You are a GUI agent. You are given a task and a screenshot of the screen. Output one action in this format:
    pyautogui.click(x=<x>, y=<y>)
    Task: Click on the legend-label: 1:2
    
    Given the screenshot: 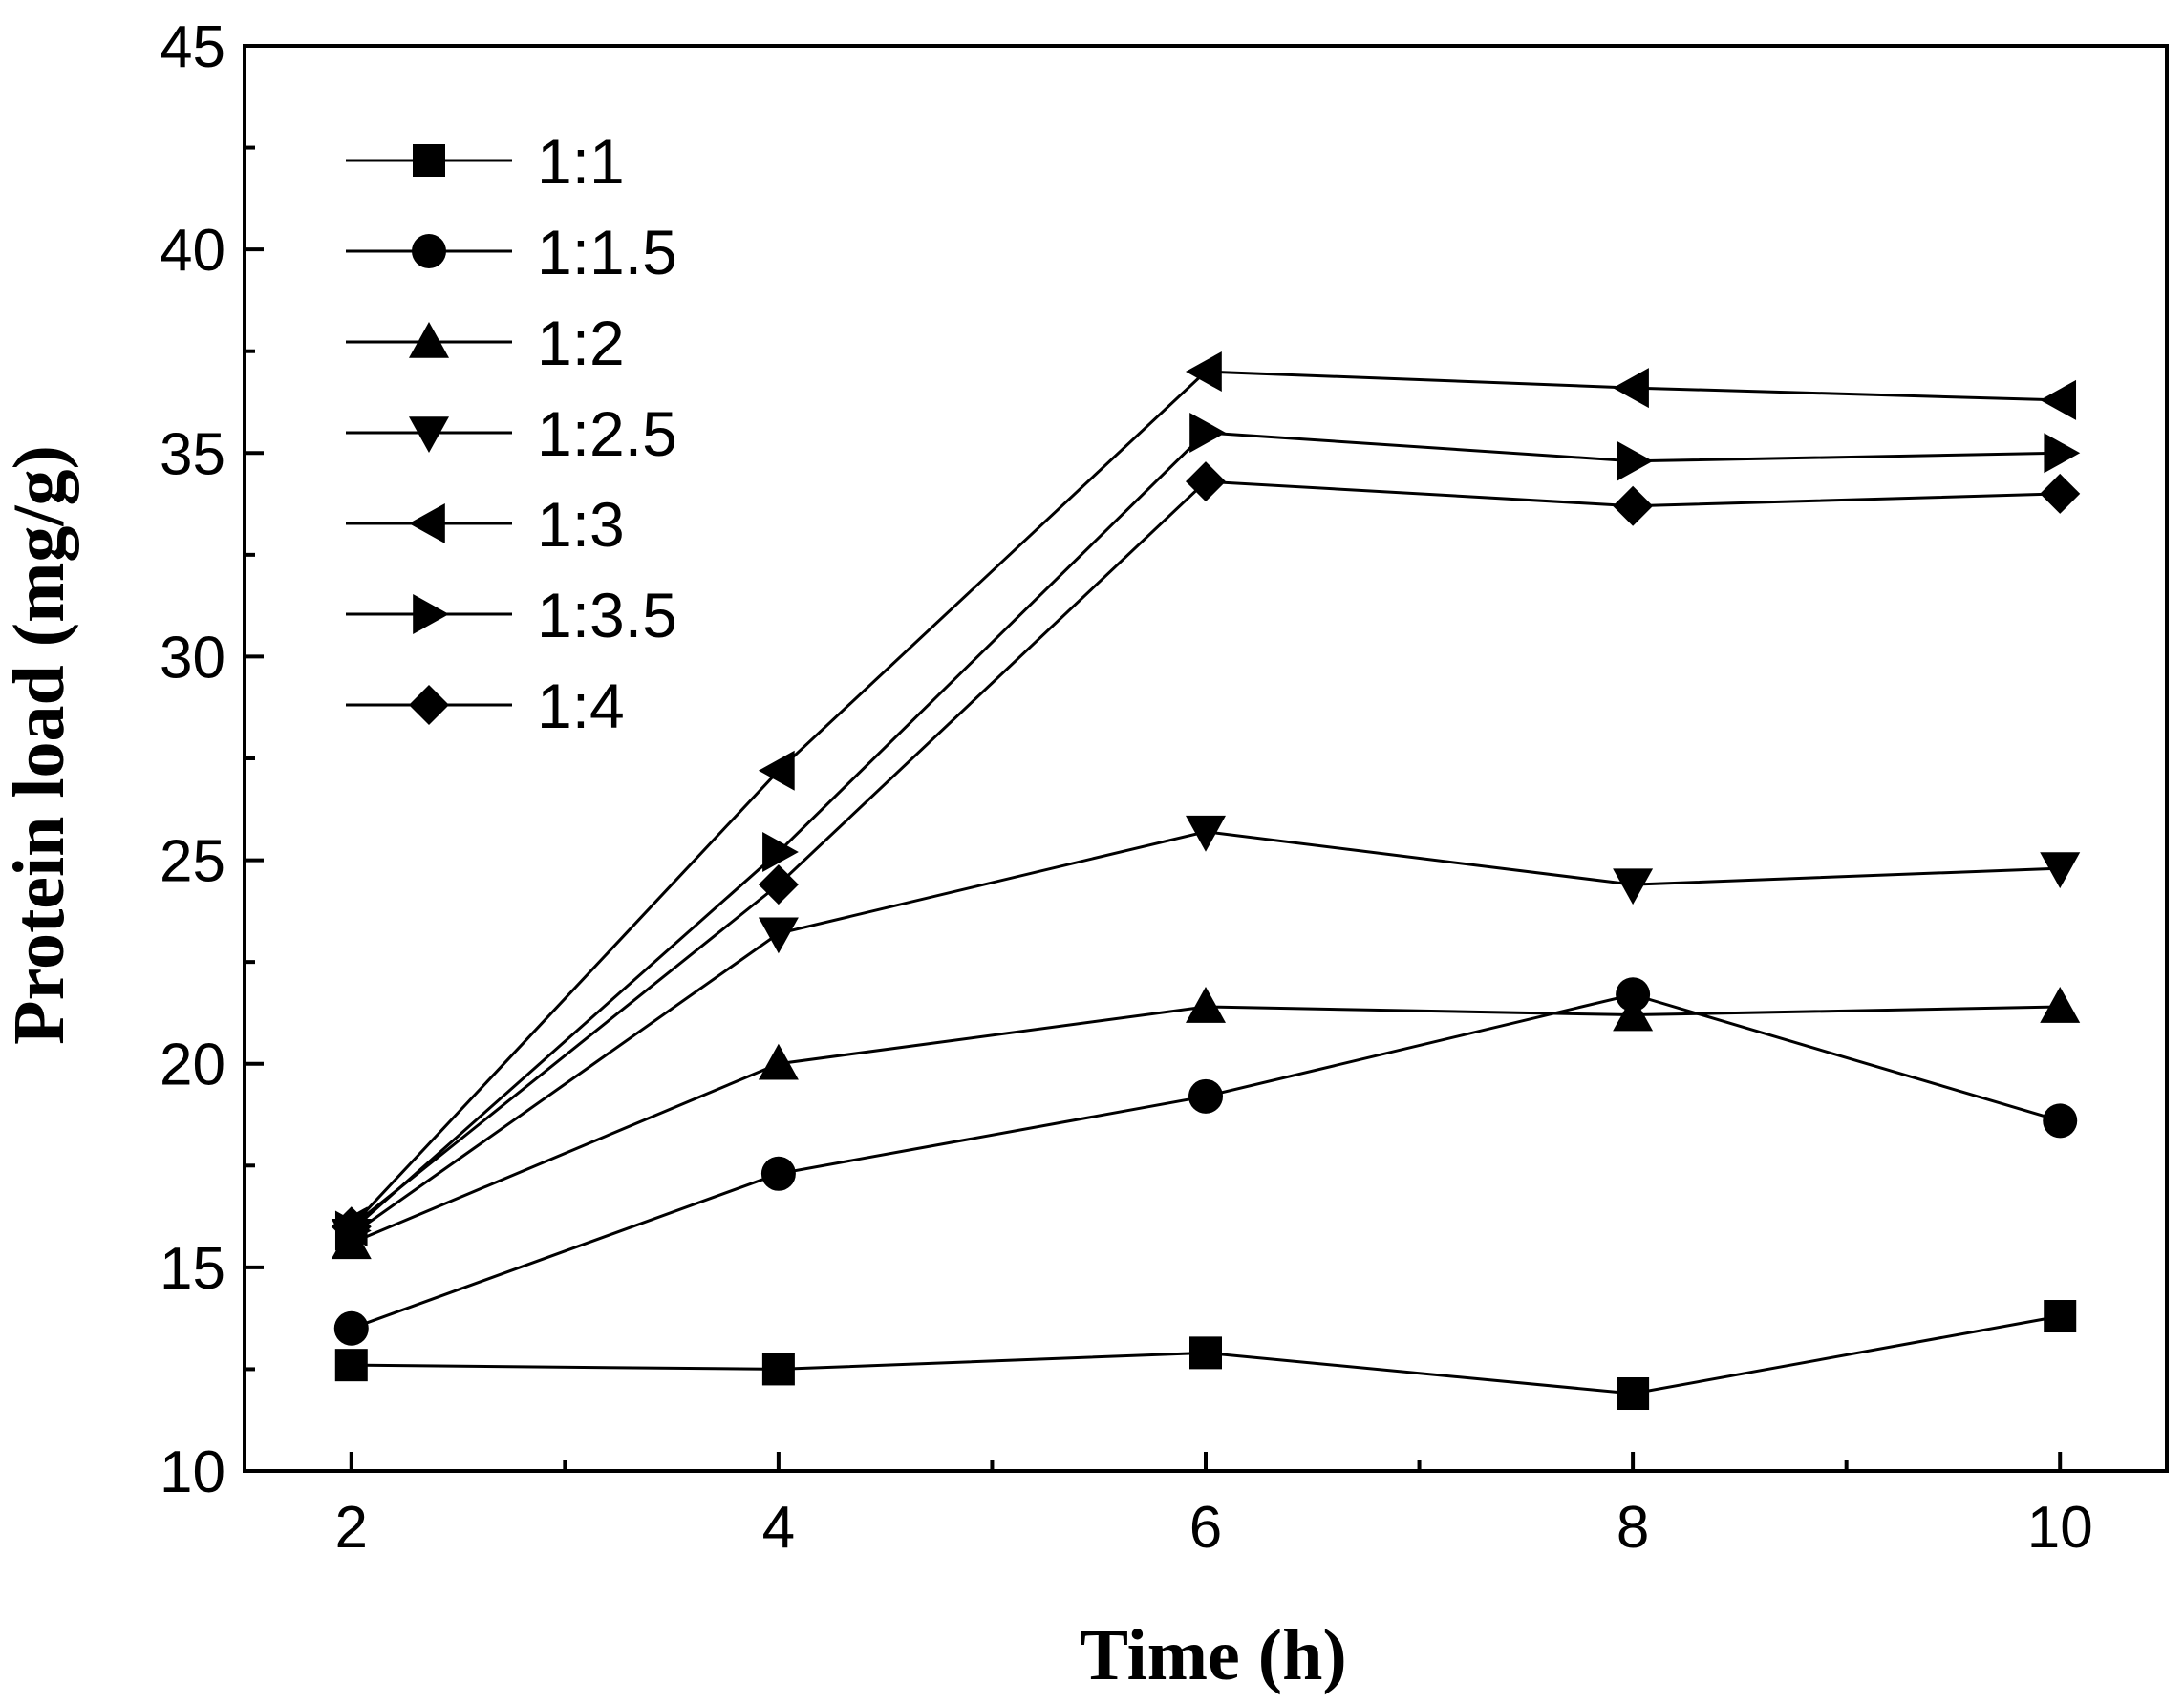 What is the action you would take?
    pyautogui.click(x=581, y=343)
    